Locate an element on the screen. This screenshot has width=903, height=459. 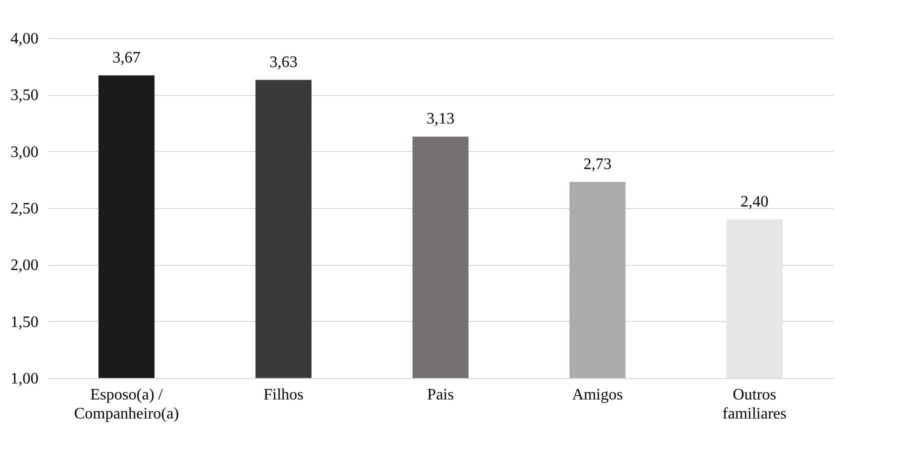
x-tick-label: Pais is located at coordinates (440, 395).